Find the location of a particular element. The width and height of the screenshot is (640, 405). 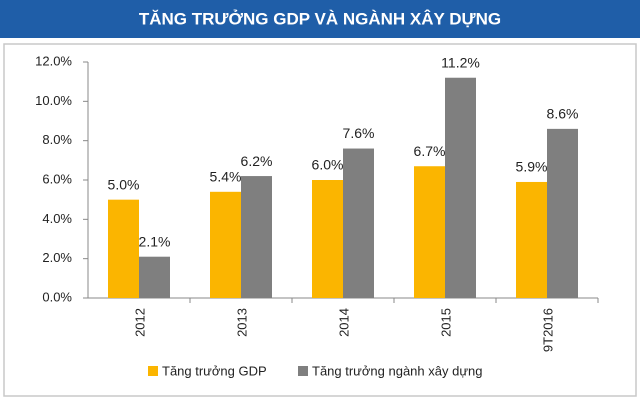

value-label: 6.7% is located at coordinates (430, 151).